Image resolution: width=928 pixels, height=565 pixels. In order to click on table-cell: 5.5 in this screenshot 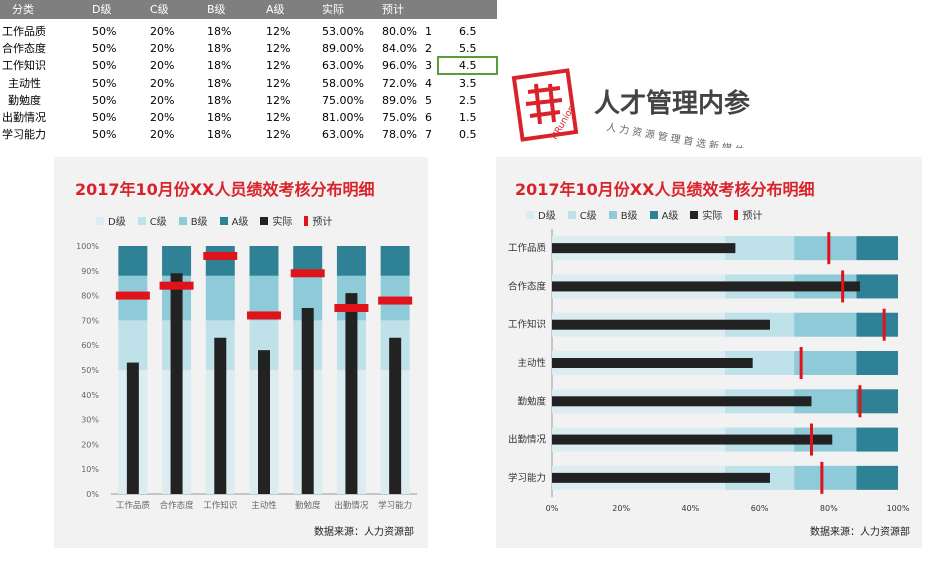, I will do `click(468, 49)`.